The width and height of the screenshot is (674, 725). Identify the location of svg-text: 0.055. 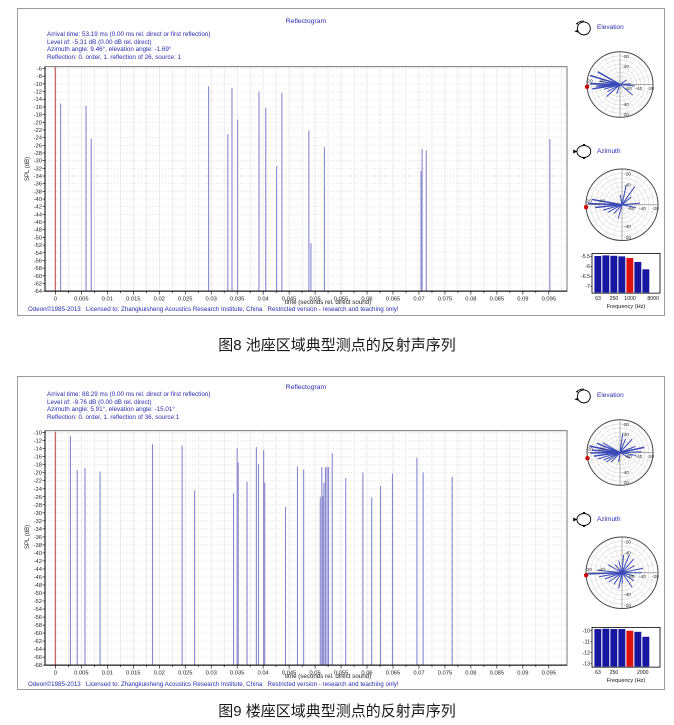
(341, 300).